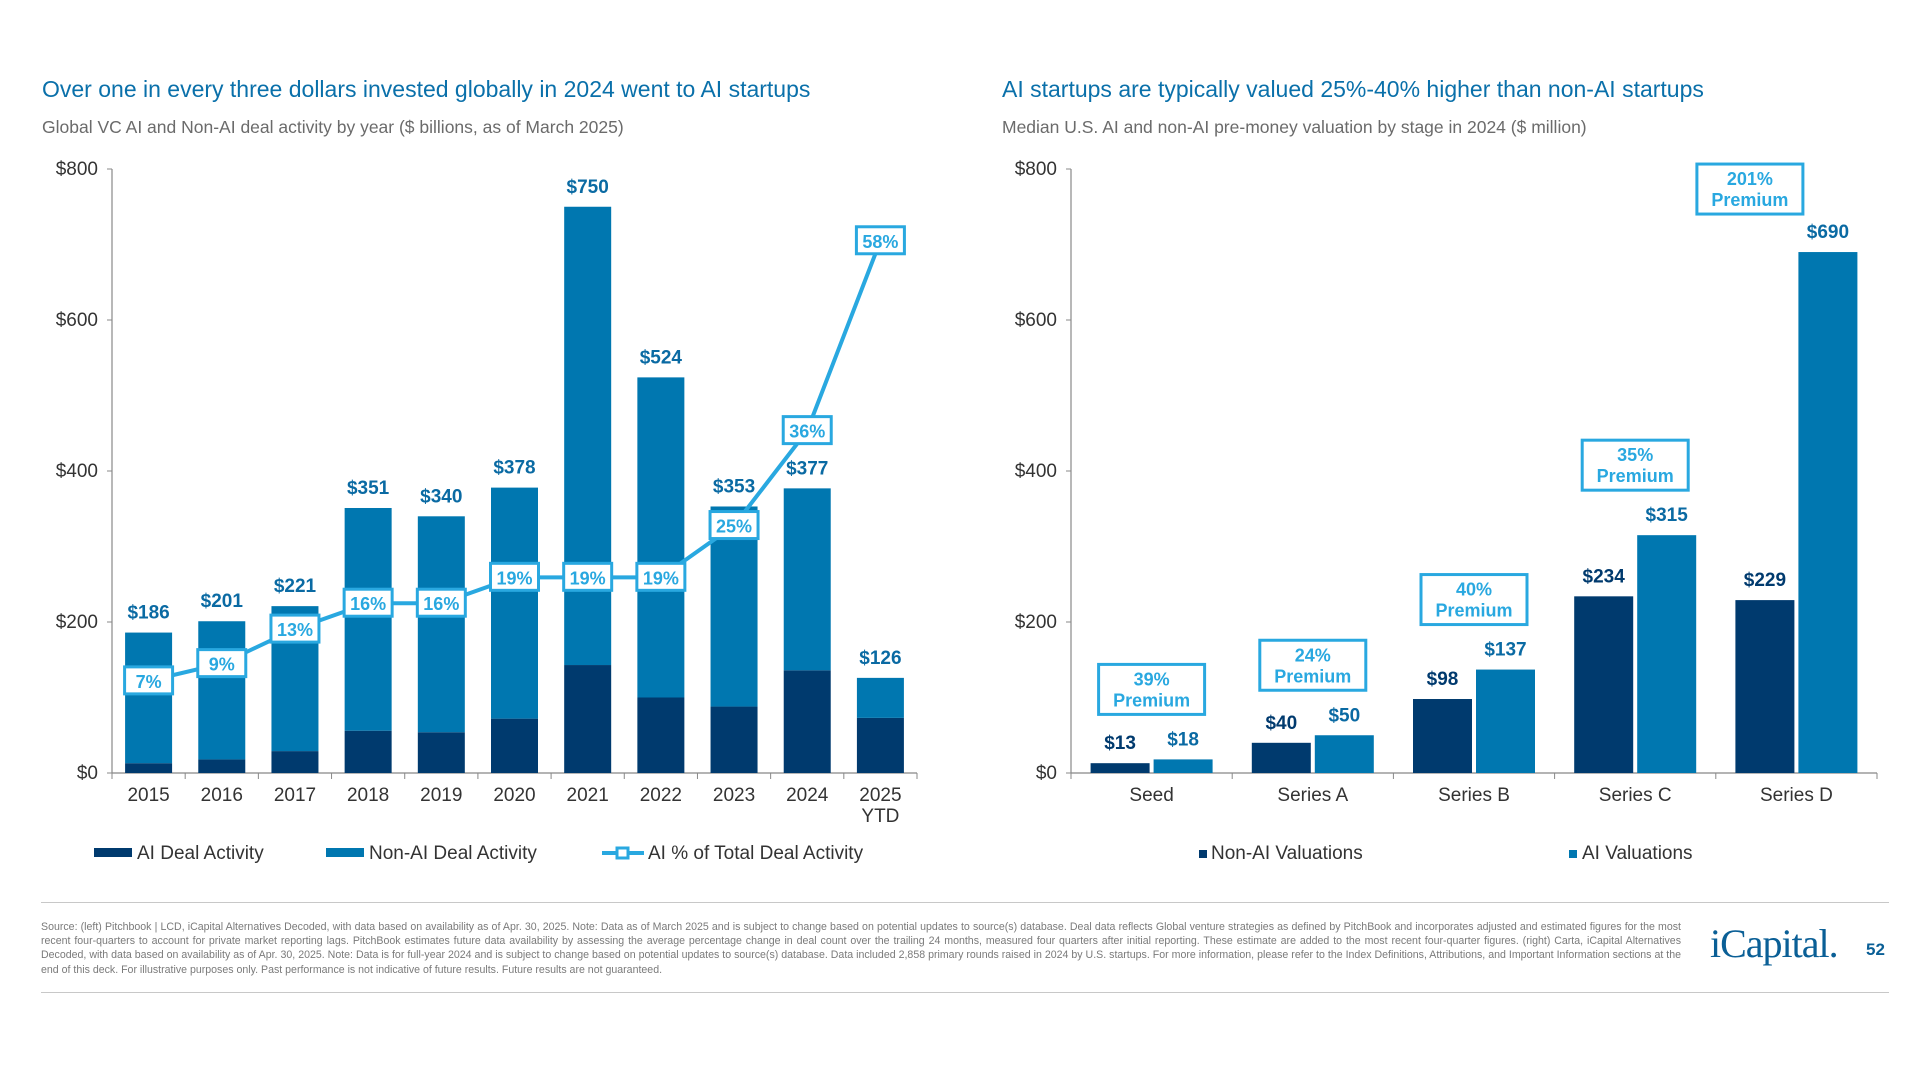 The height and width of the screenshot is (1080, 1920). Describe the element at coordinates (77, 320) in the screenshot. I see `left-y-tick-label: $600` at that location.